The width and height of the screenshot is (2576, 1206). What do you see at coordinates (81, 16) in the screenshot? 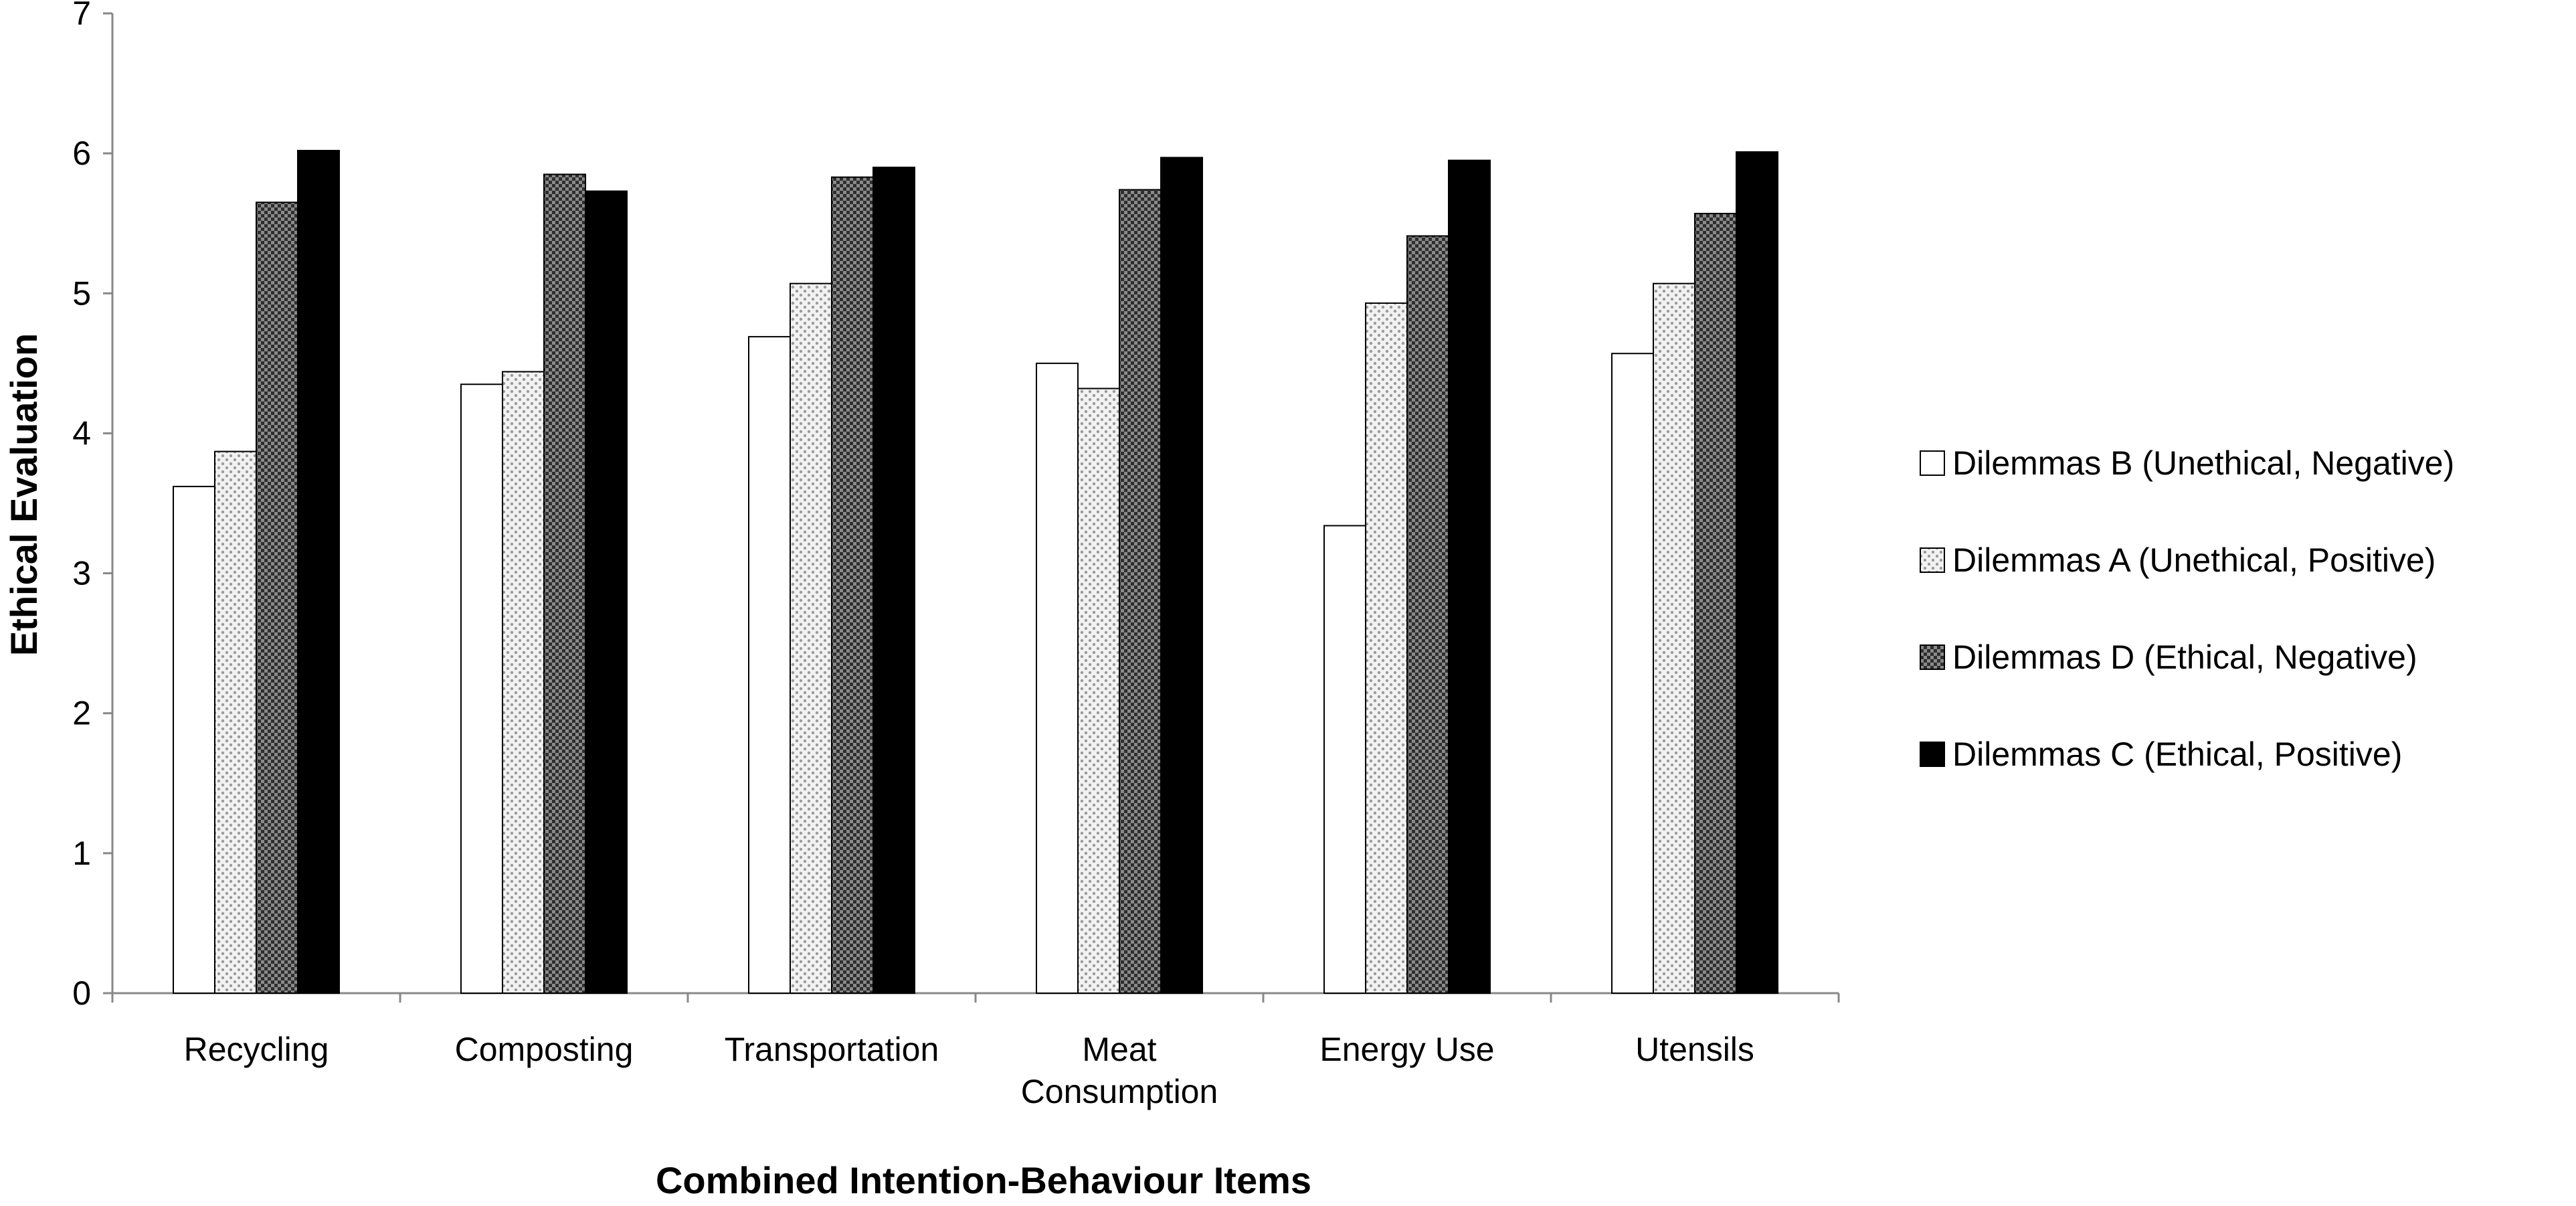
I see `y-tick-label: 7` at bounding box center [81, 16].